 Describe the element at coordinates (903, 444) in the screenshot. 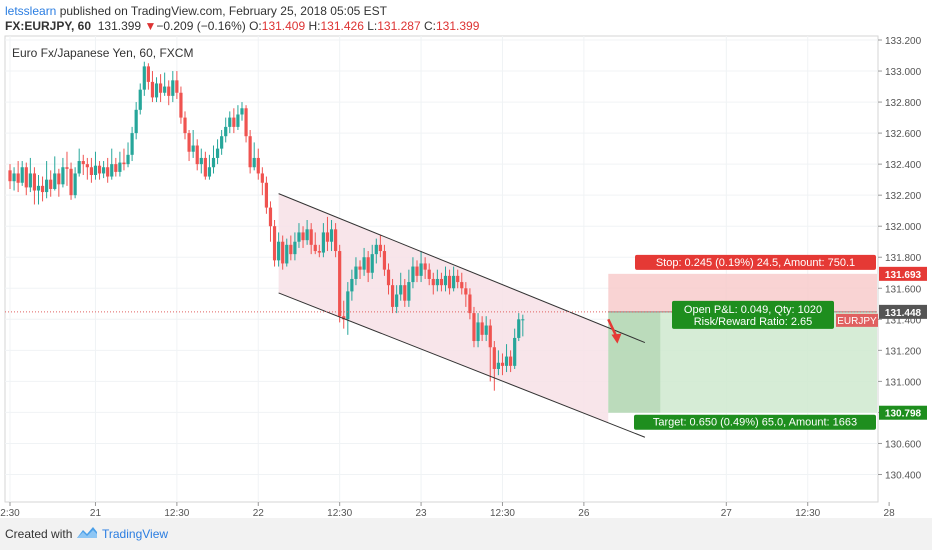

I see `y-tick-label: 130.600` at that location.